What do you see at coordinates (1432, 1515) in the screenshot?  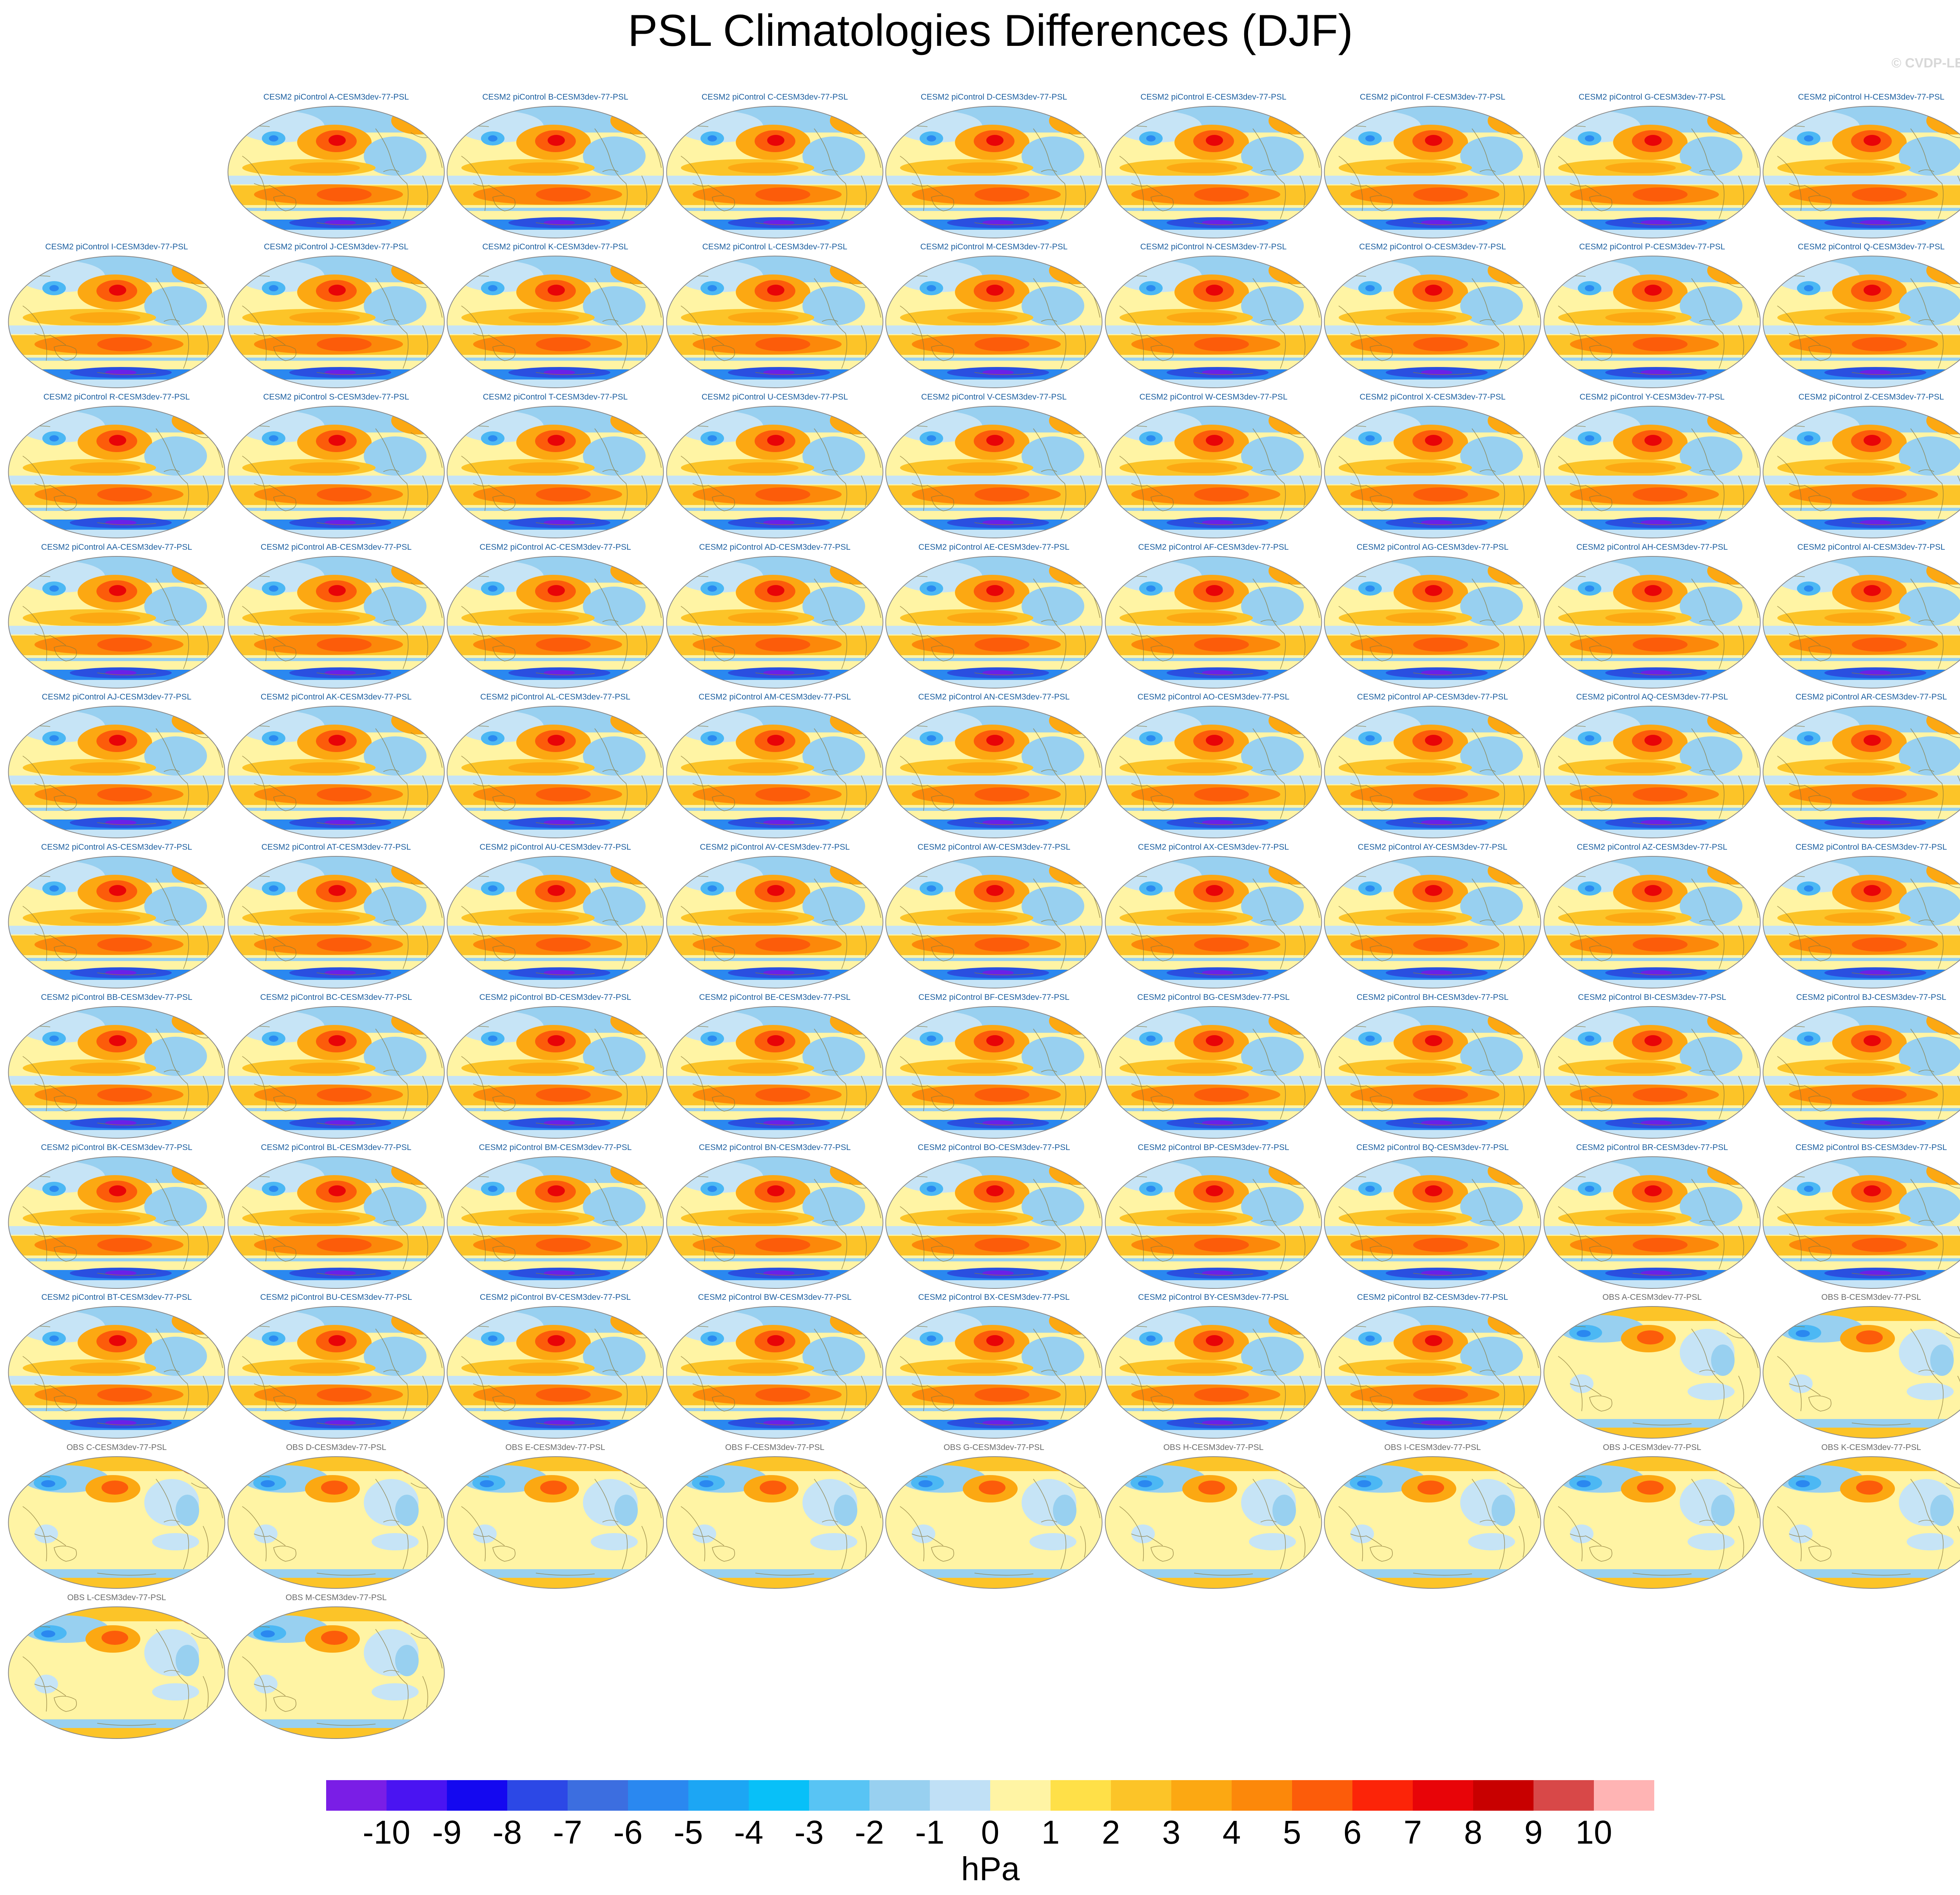 I see `map-panel: OBS I-CESM3dev-77-PSL` at bounding box center [1432, 1515].